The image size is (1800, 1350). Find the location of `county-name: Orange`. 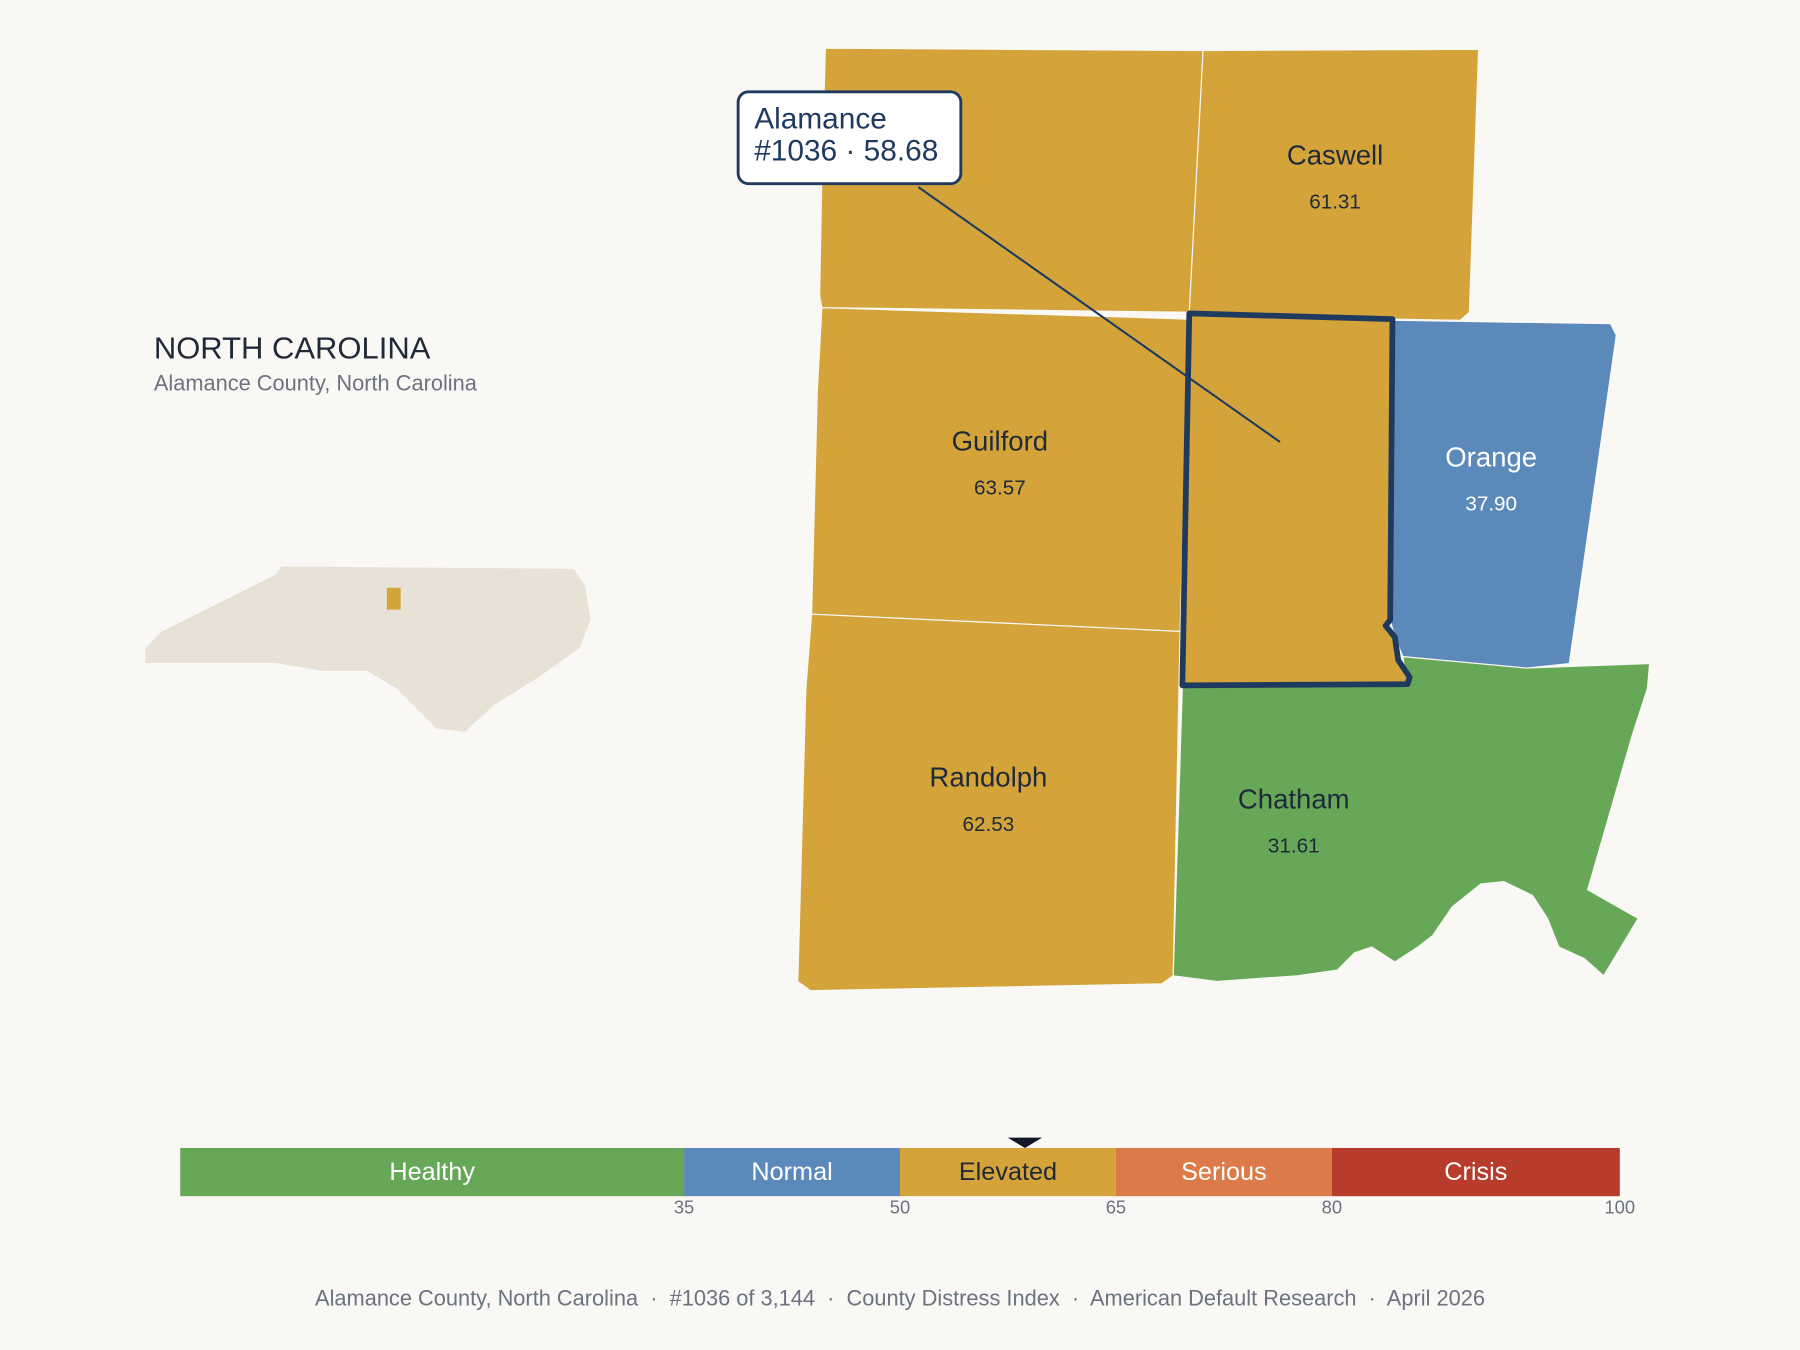

county-name: Orange is located at coordinates (1491, 456).